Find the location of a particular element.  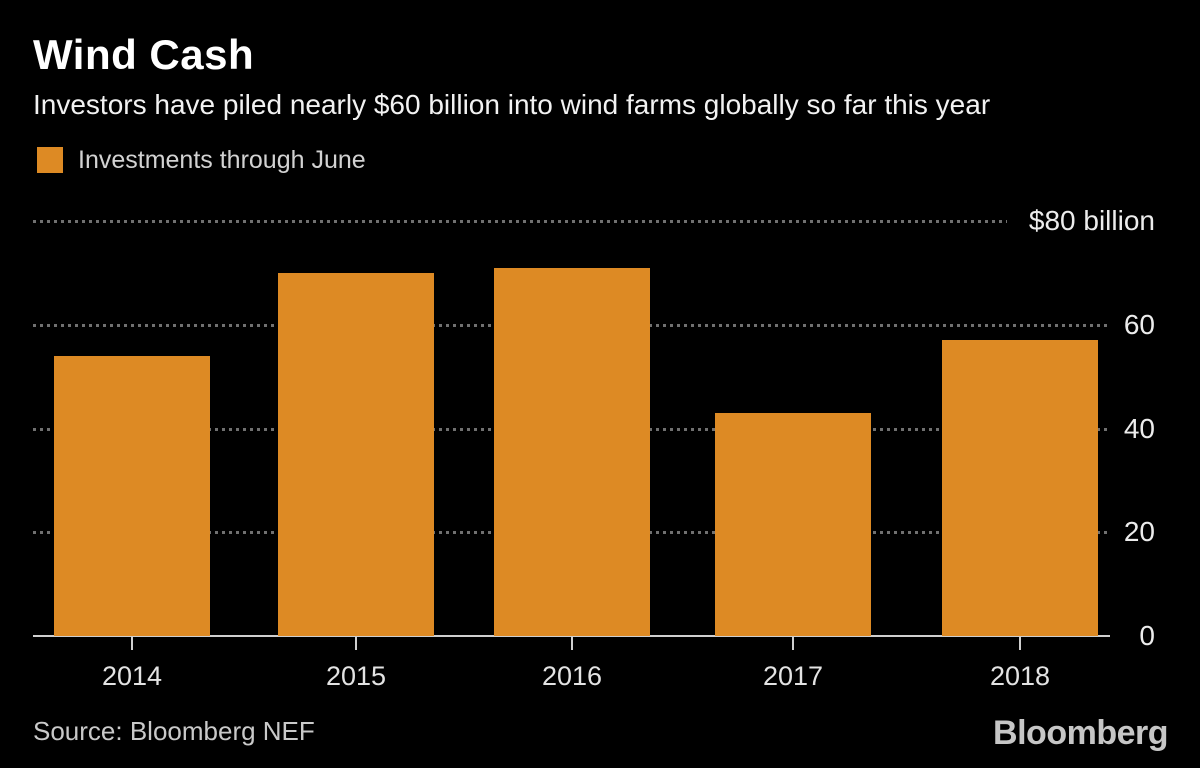

bloomberg-logo: Bloomberg is located at coordinates (1080, 733).